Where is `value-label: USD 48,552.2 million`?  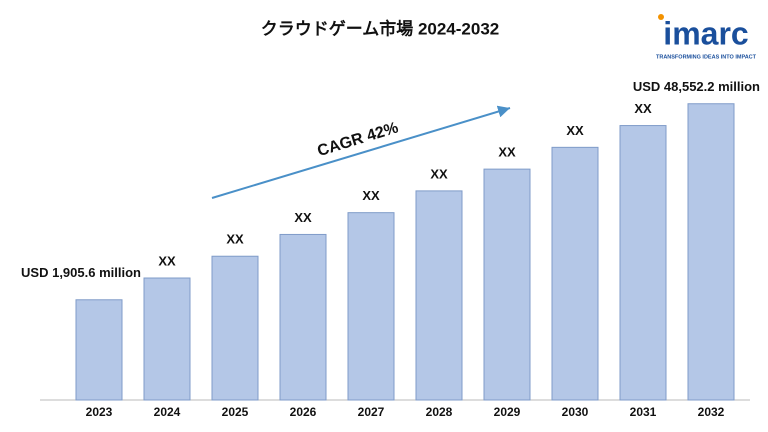 value-label: USD 48,552.2 million is located at coordinates (696, 86).